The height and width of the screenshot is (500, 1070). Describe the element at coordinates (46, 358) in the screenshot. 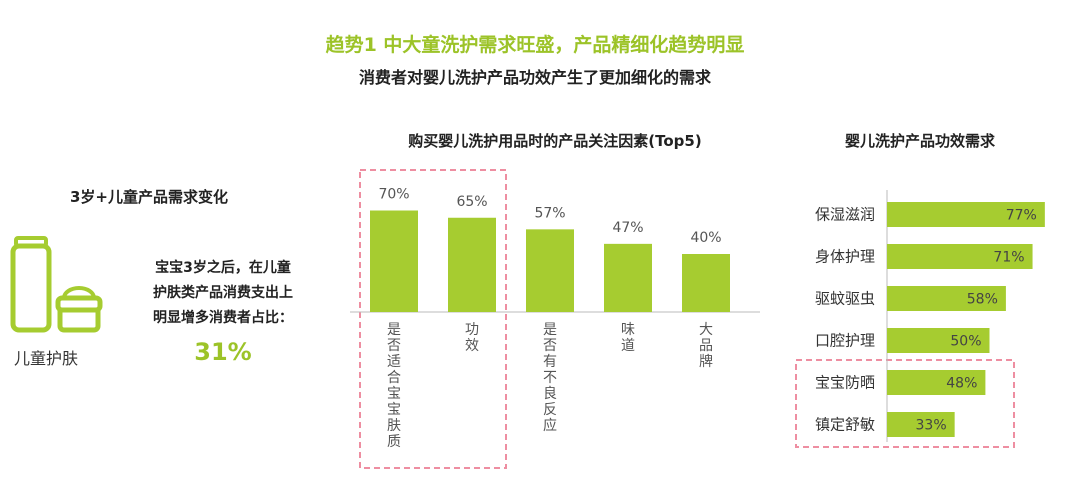

I see `icon-label: 儿童护肤` at that location.